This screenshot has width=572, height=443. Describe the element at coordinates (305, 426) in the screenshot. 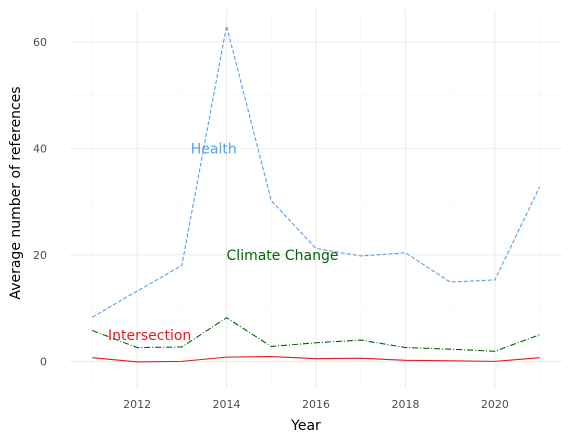

I see `x-axis-title: Year` at that location.